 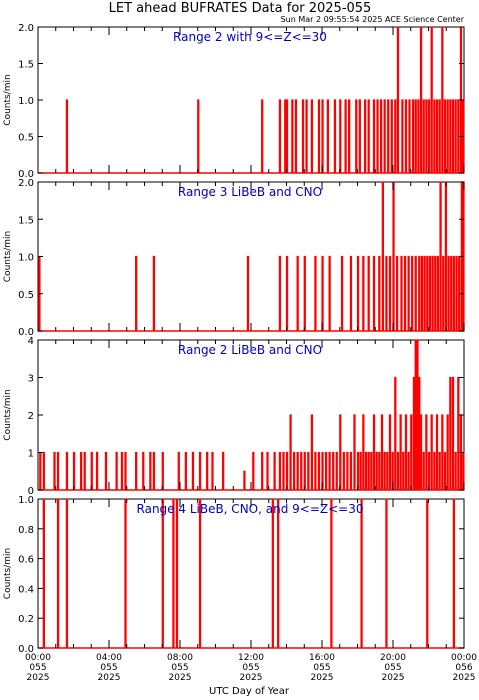 I want to click on y-tick-label: 0.0, so click(x=26, y=174).